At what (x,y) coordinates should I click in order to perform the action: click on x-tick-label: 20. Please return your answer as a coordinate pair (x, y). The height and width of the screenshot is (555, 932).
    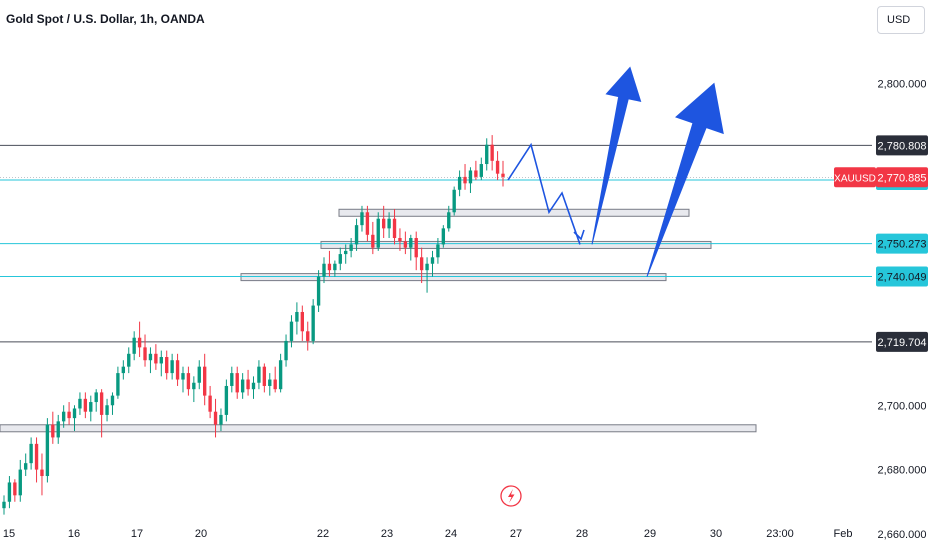
    Looking at the image, I should click on (201, 534).